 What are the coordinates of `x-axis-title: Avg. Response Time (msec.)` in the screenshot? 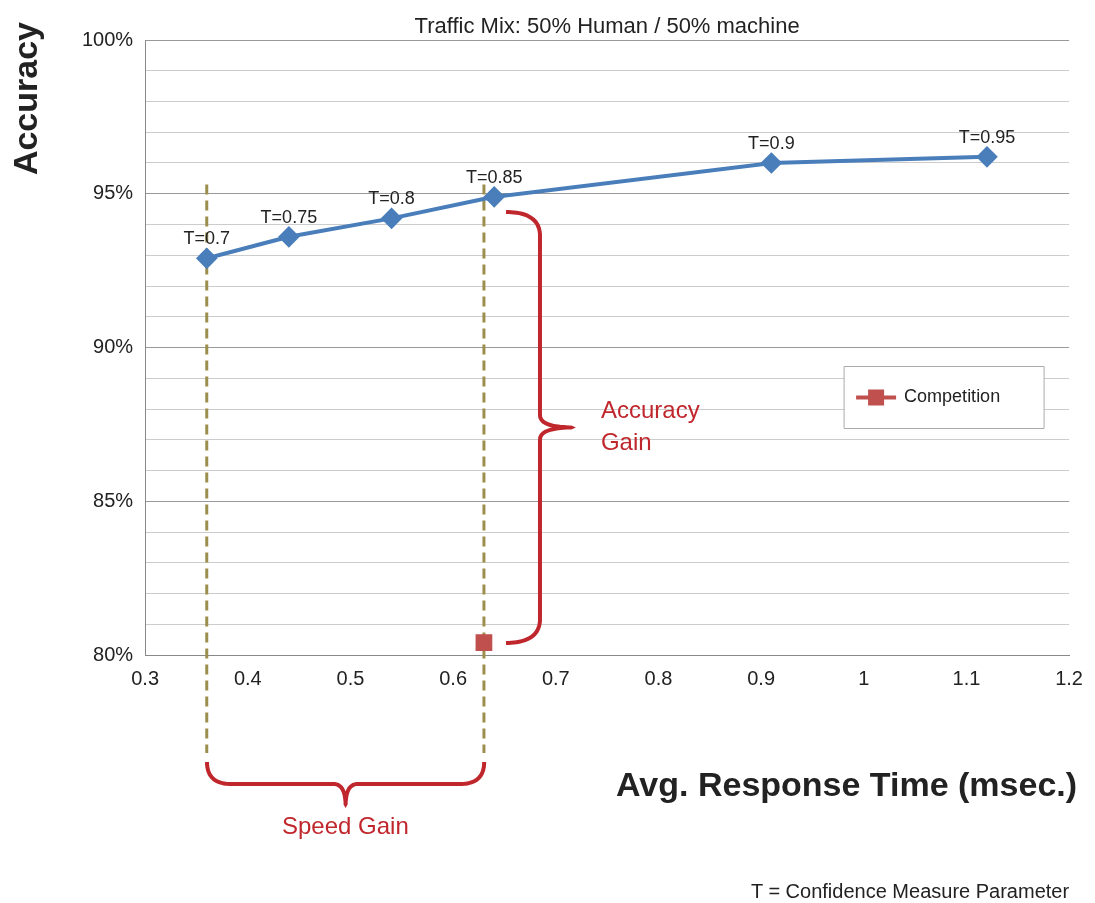 It's located at (847, 784).